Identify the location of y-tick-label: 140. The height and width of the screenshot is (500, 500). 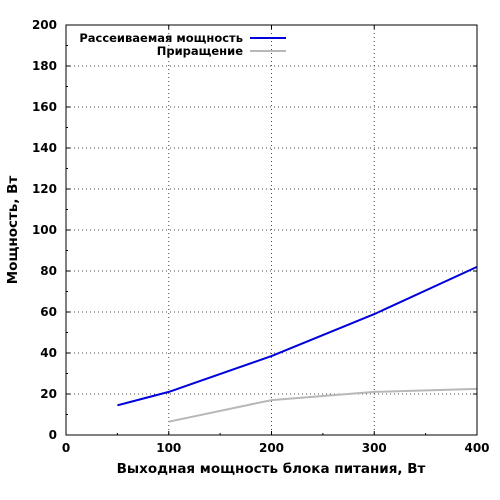
(44, 148).